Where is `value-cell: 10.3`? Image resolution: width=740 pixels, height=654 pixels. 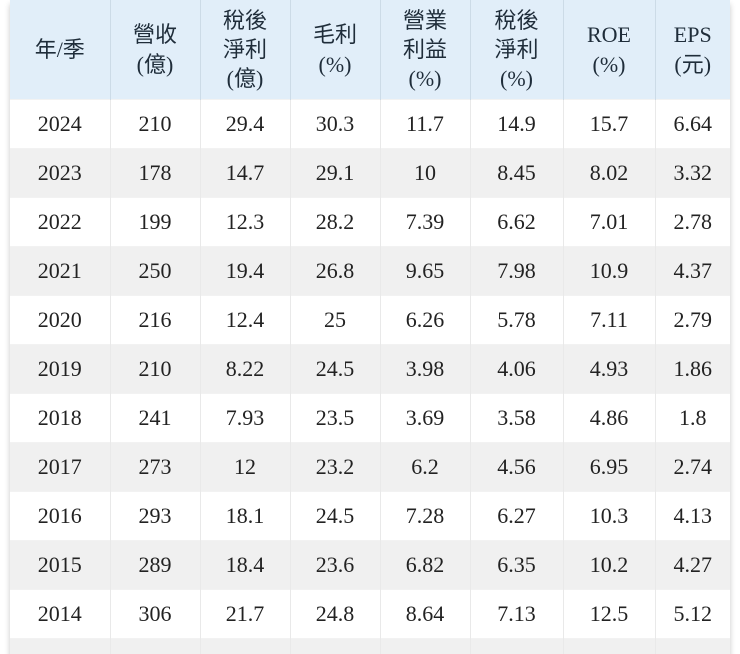
value-cell: 10.3 is located at coordinates (609, 516).